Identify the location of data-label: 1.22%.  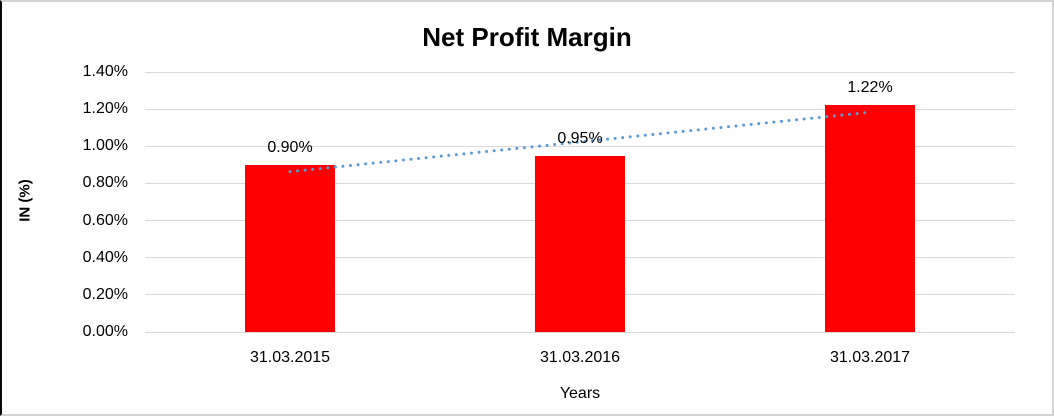
(870, 88).